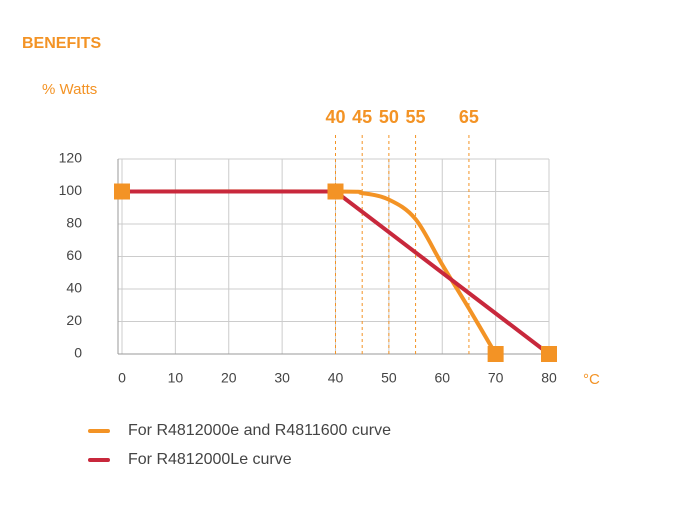  I want to click on y-tick-label: 60, so click(74, 255).